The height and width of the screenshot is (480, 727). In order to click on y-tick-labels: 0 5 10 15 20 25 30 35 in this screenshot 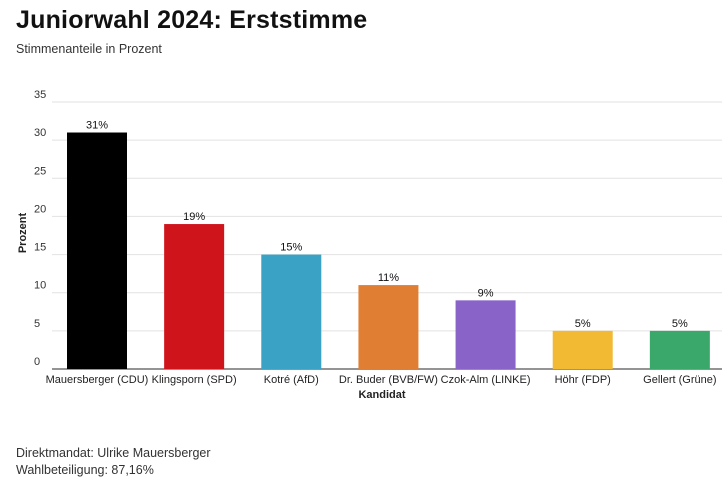, I will do `click(40, 228)`.